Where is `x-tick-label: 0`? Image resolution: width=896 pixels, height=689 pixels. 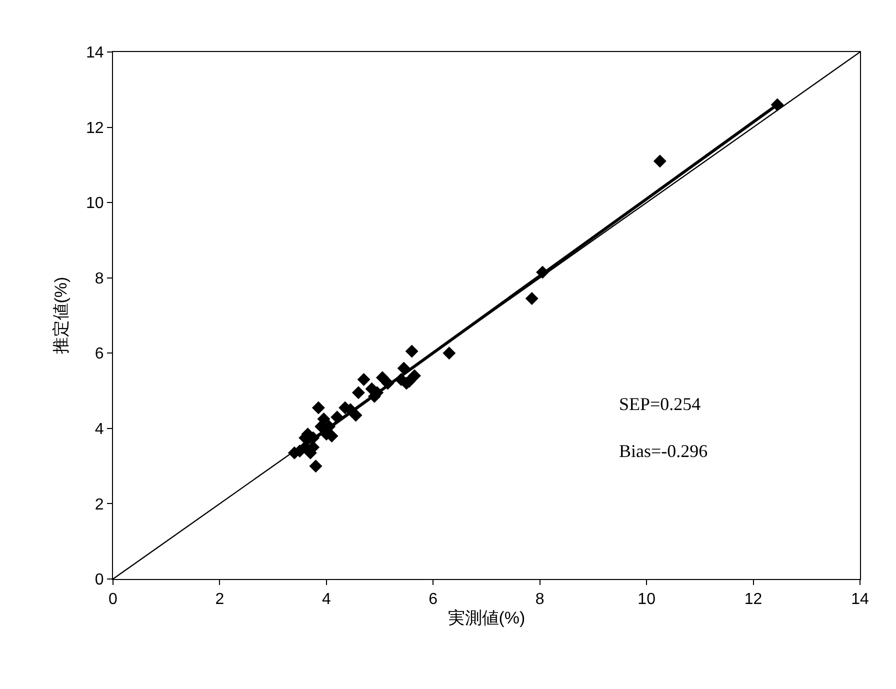 x-tick-label: 0 is located at coordinates (113, 599).